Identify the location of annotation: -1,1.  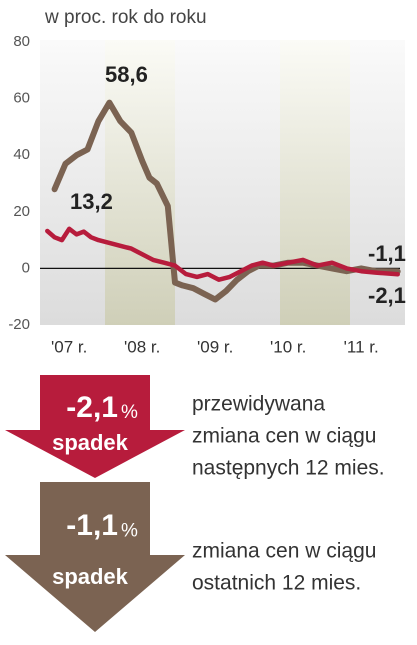
(387, 253).